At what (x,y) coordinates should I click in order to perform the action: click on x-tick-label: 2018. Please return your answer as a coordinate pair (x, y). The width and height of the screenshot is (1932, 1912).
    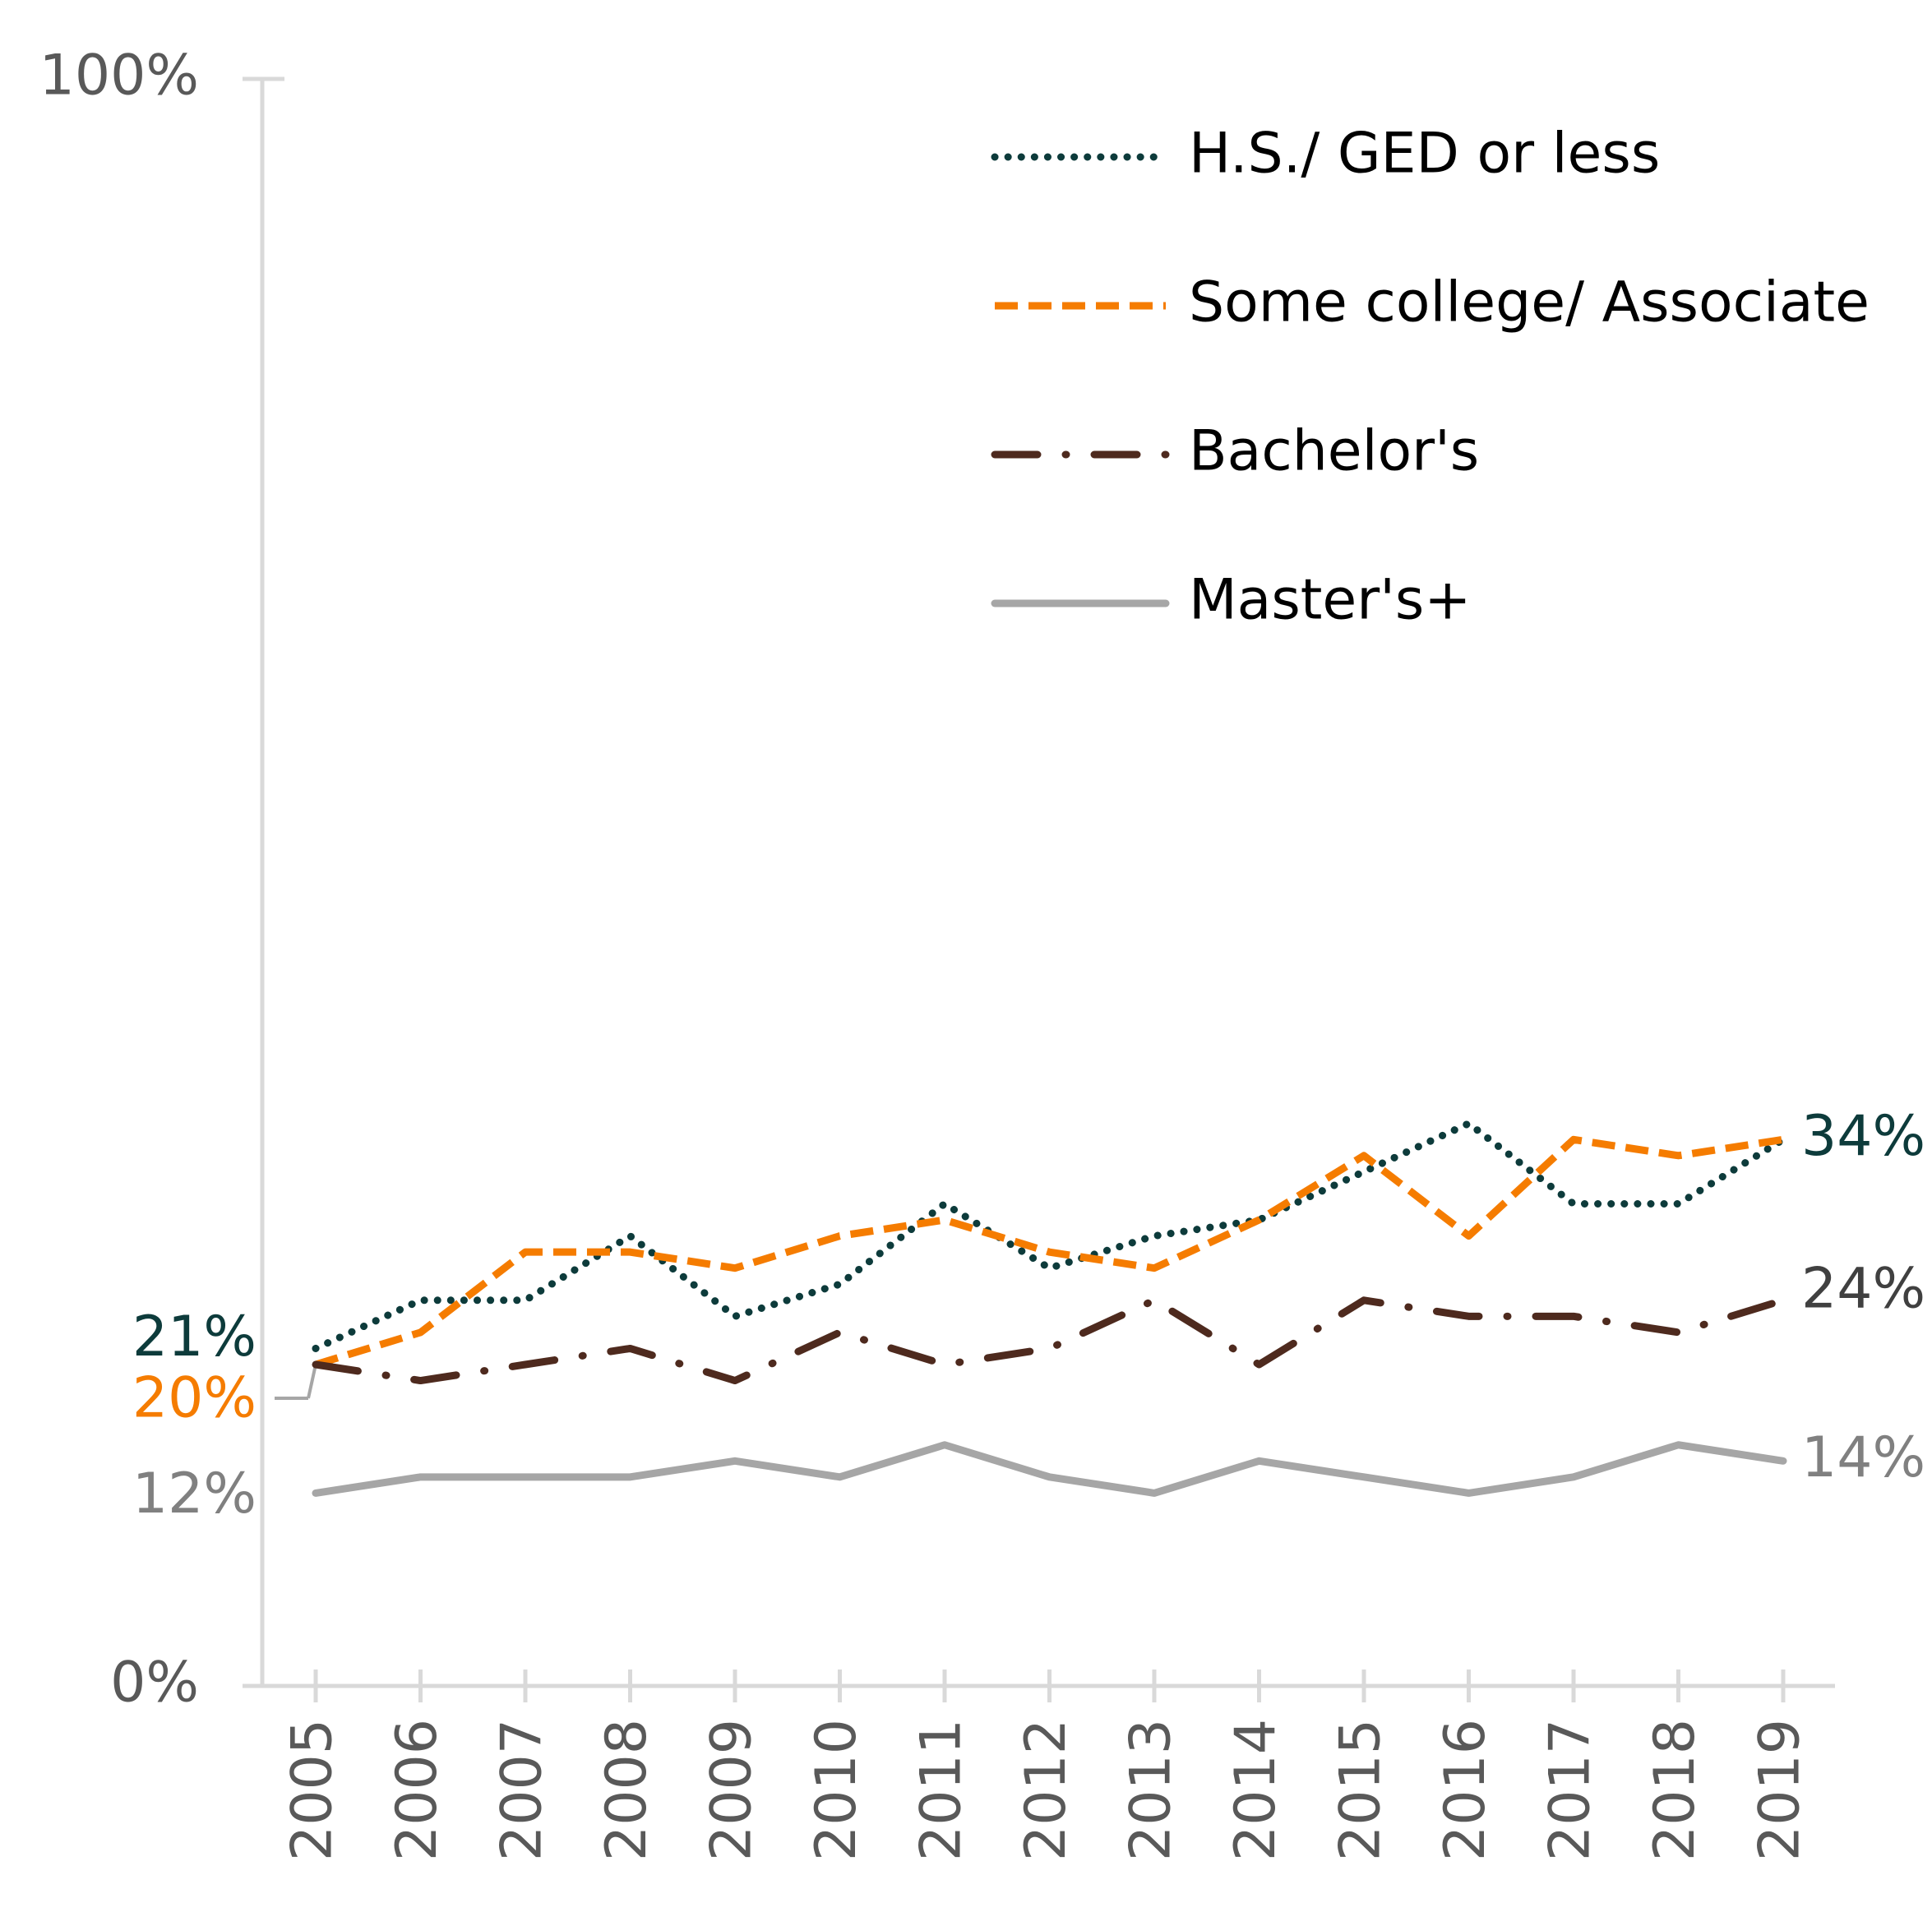
    Looking at the image, I should click on (1675, 1790).